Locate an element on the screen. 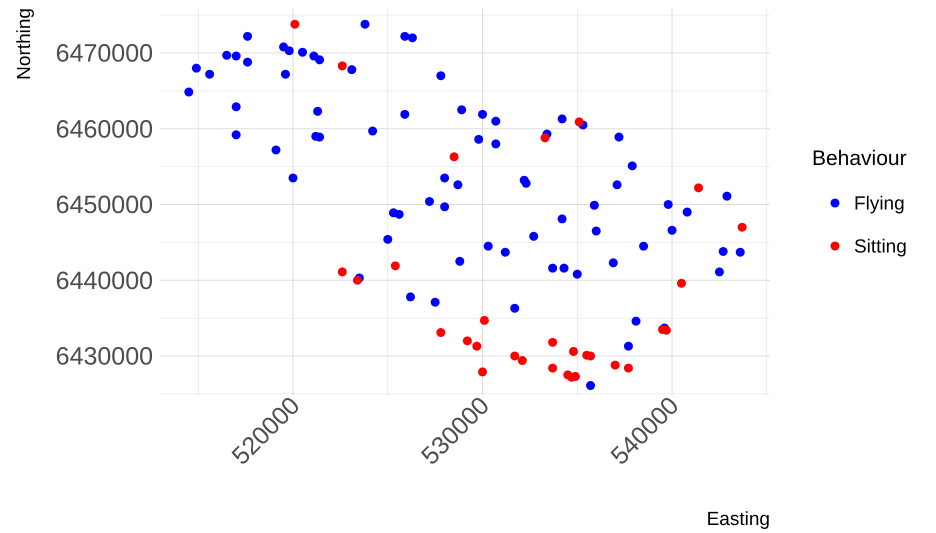  y-tick-label: 6440000 is located at coordinates (104, 280).